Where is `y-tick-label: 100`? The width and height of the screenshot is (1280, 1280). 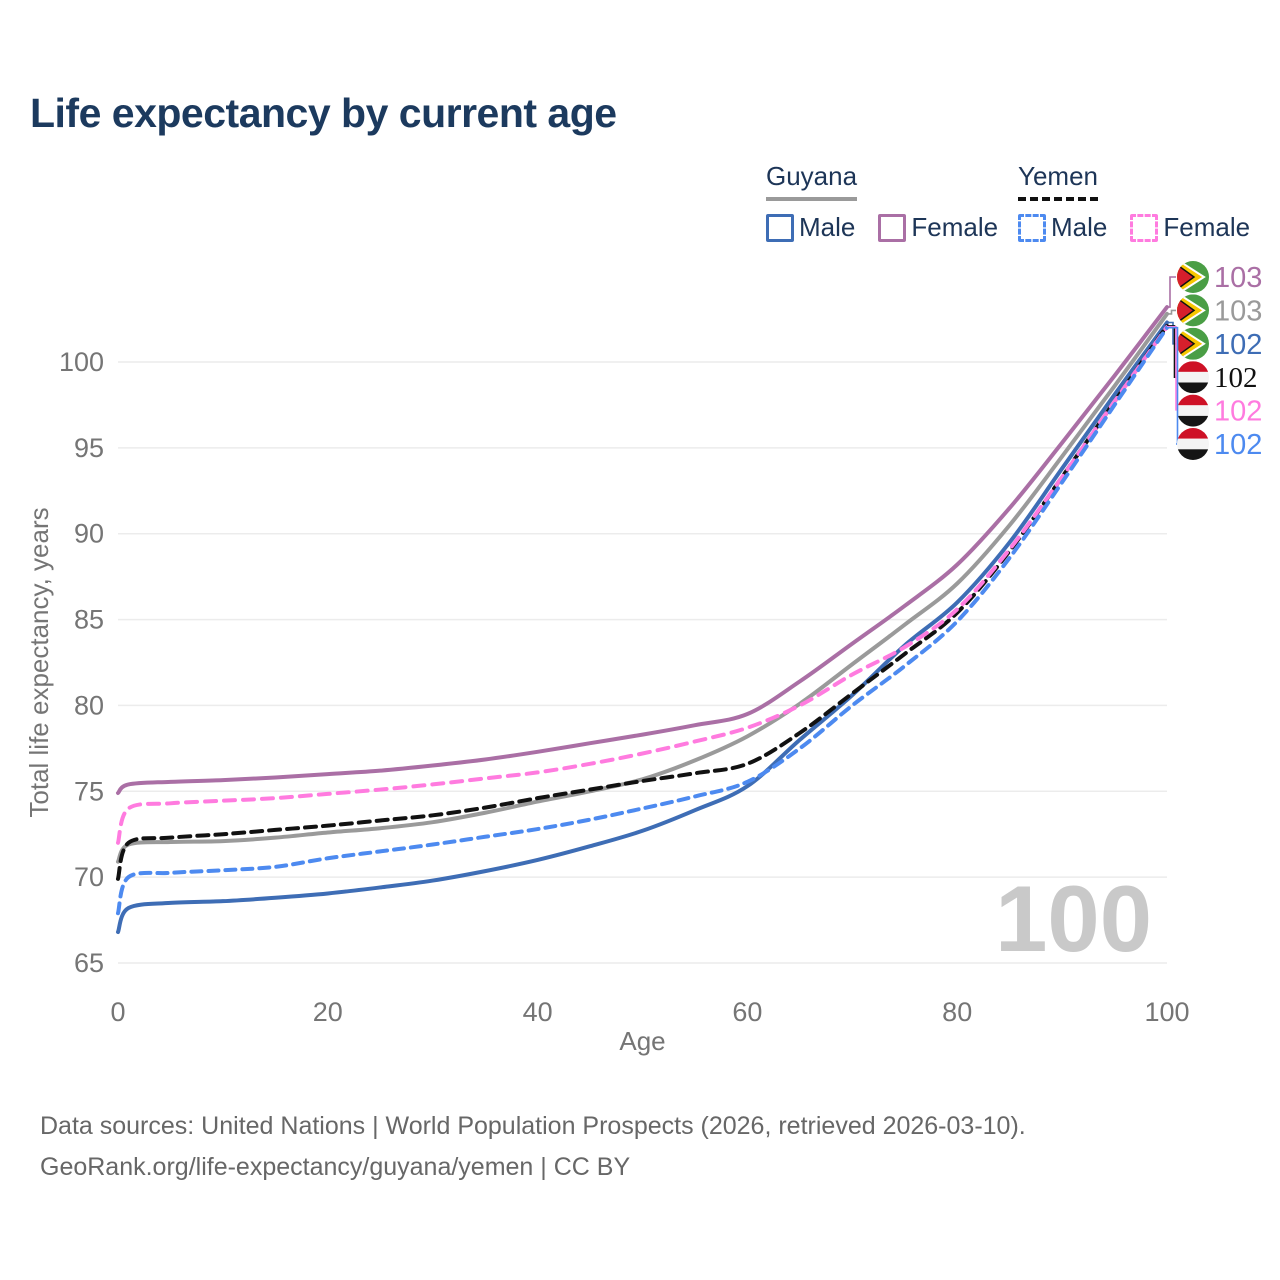
y-tick-label: 100 is located at coordinates (81, 362).